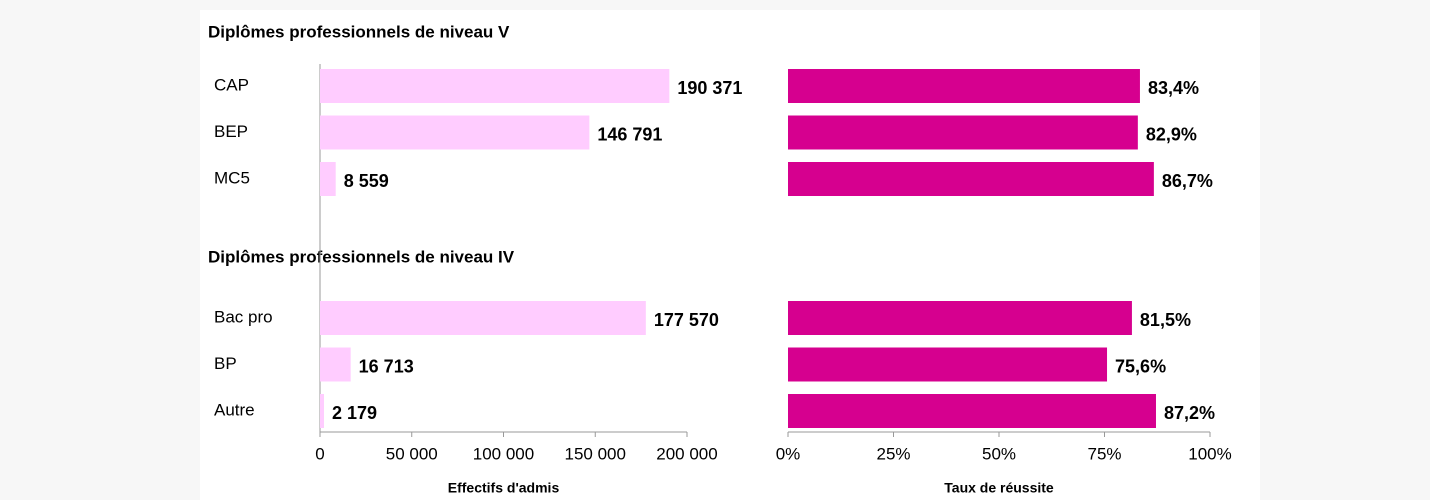  I want to click on x-tick-label: 75%, so click(1104, 453).